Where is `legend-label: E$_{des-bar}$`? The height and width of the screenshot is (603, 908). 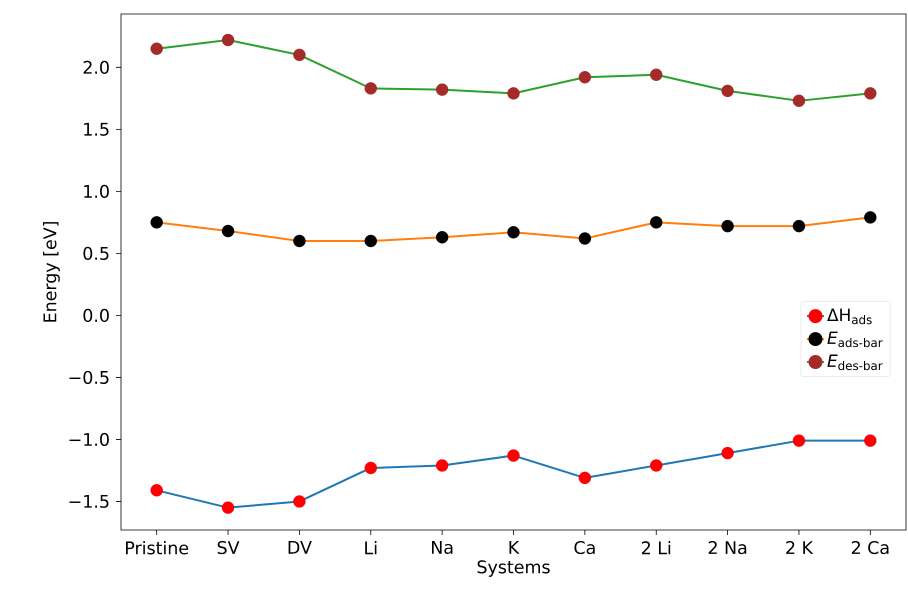
legend-label: E$_{des-bar}$ is located at coordinates (855, 362).